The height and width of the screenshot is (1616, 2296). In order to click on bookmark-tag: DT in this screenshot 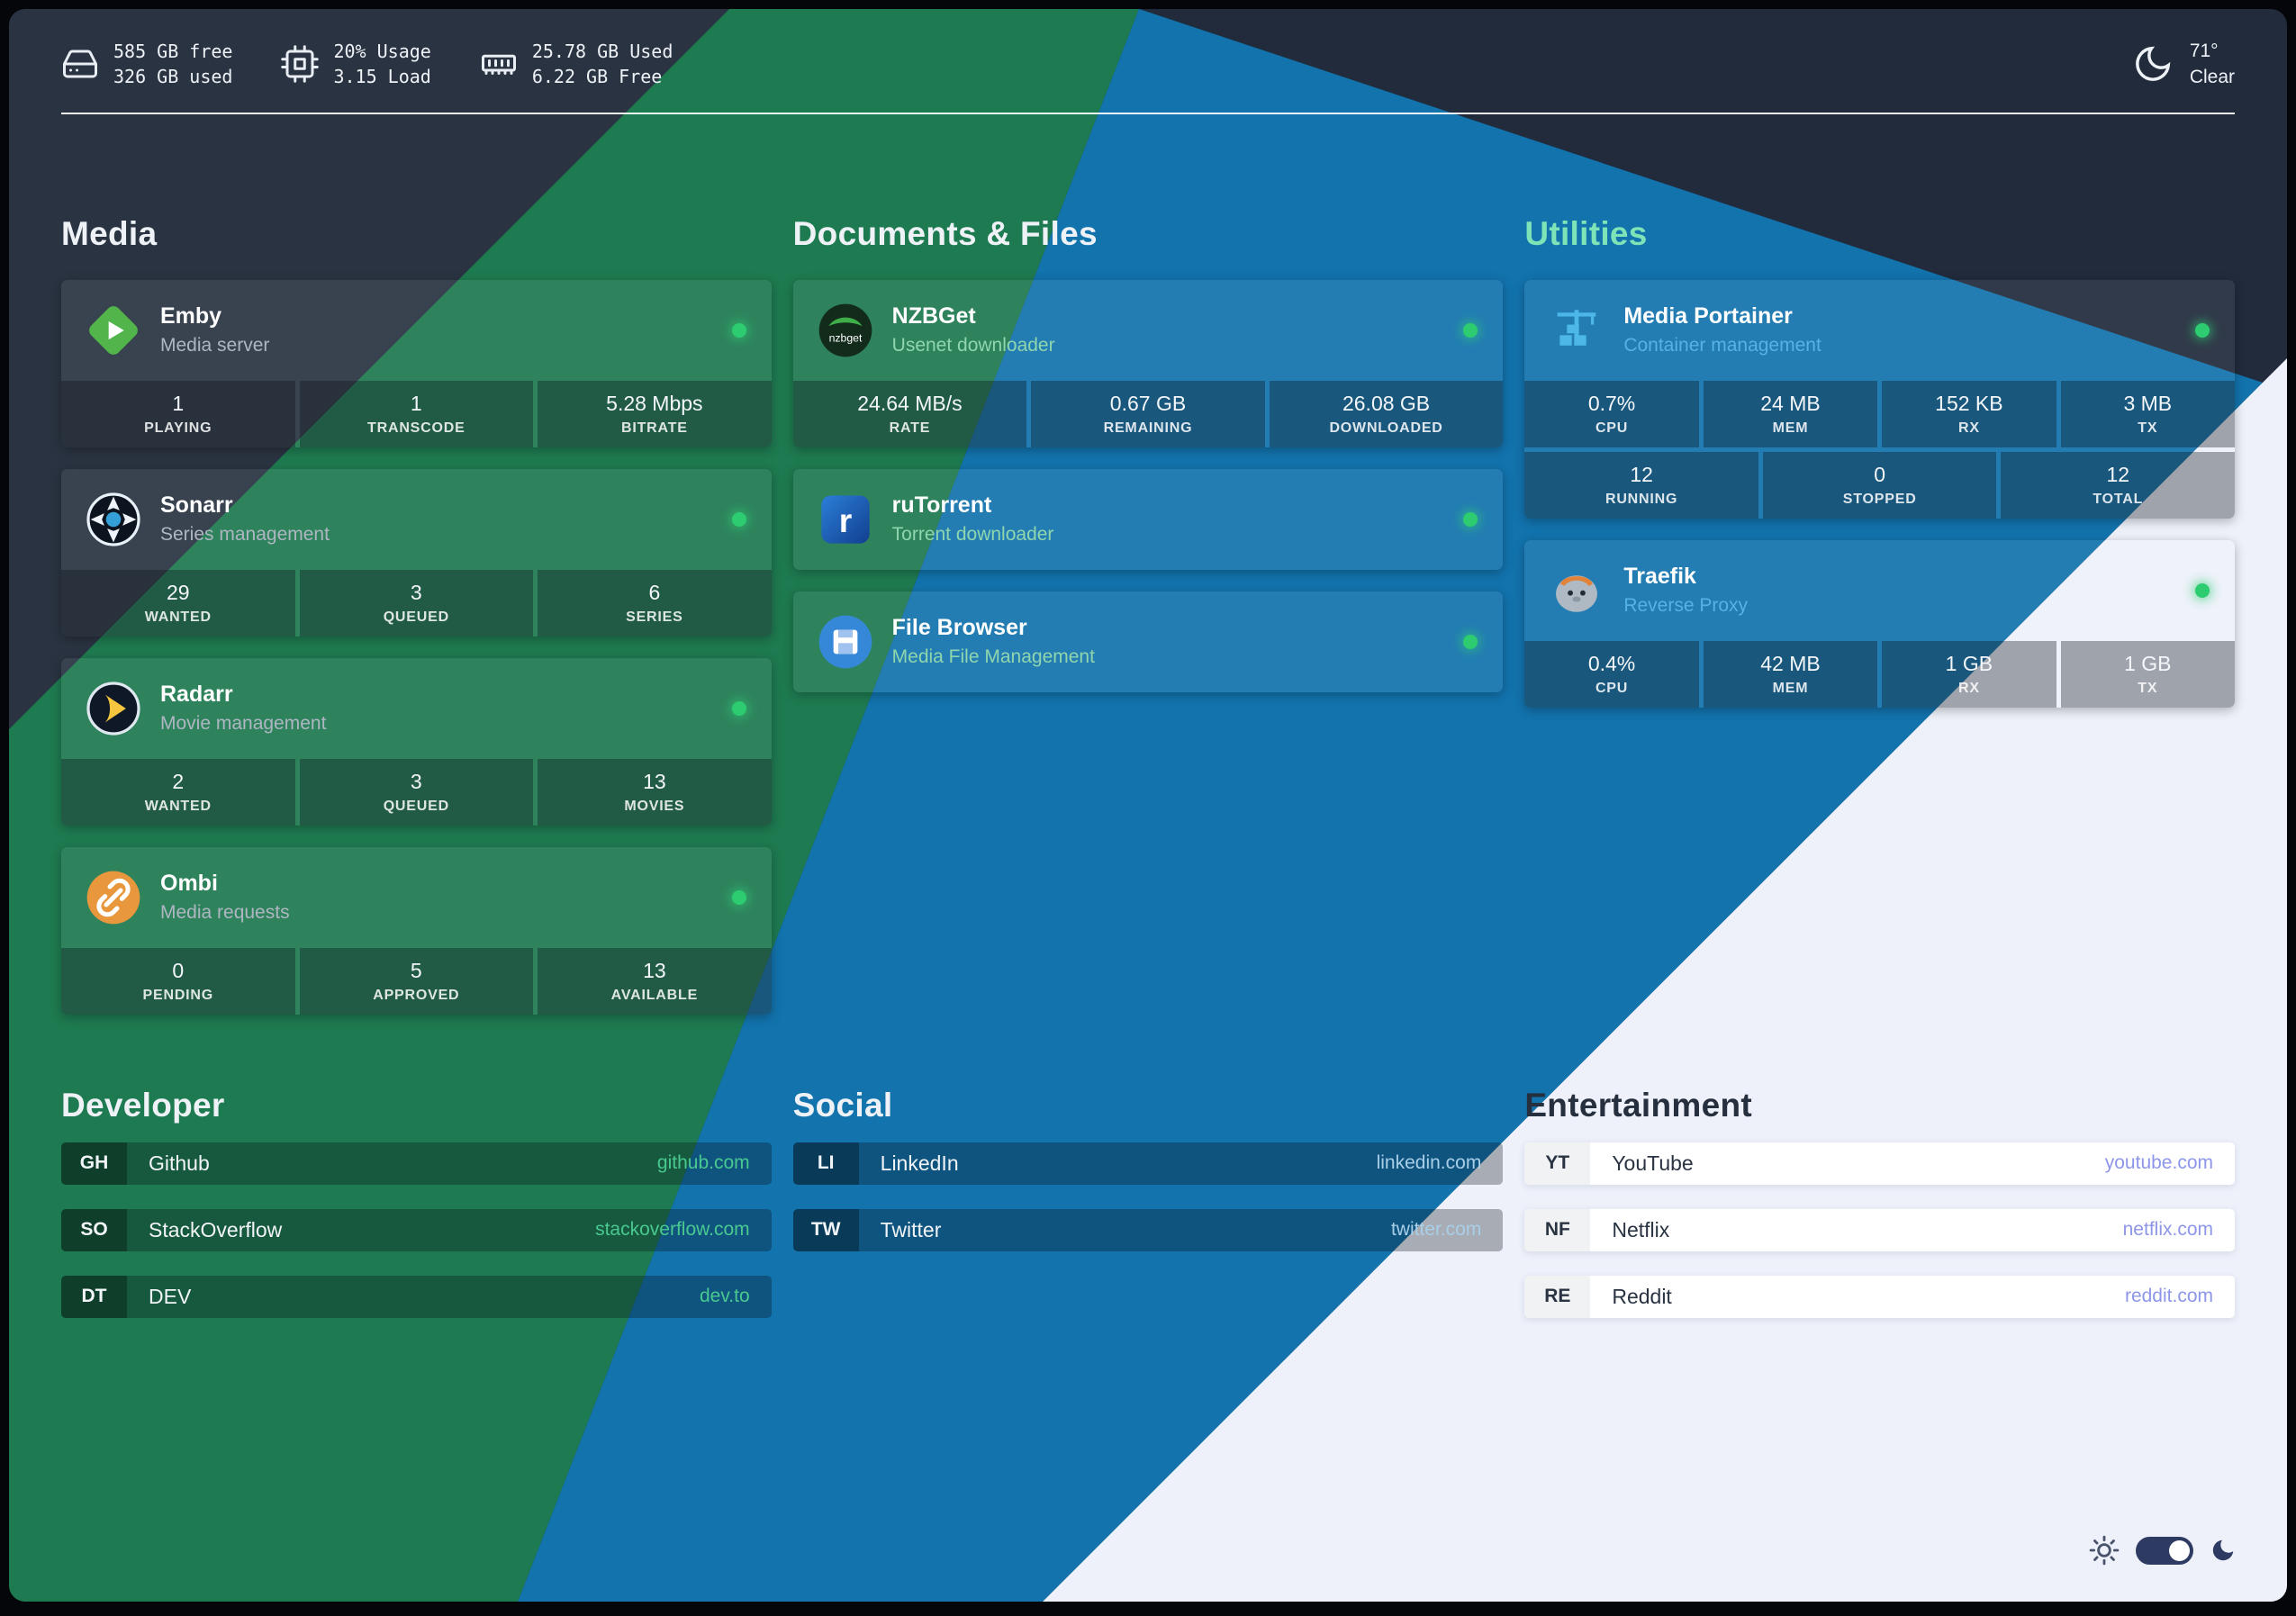, I will do `click(94, 1296)`.